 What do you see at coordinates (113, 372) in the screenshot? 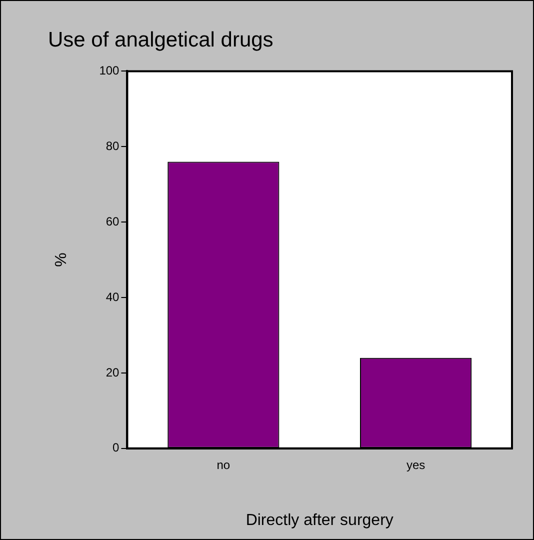
I see `y-tick-label: 20` at bounding box center [113, 372].